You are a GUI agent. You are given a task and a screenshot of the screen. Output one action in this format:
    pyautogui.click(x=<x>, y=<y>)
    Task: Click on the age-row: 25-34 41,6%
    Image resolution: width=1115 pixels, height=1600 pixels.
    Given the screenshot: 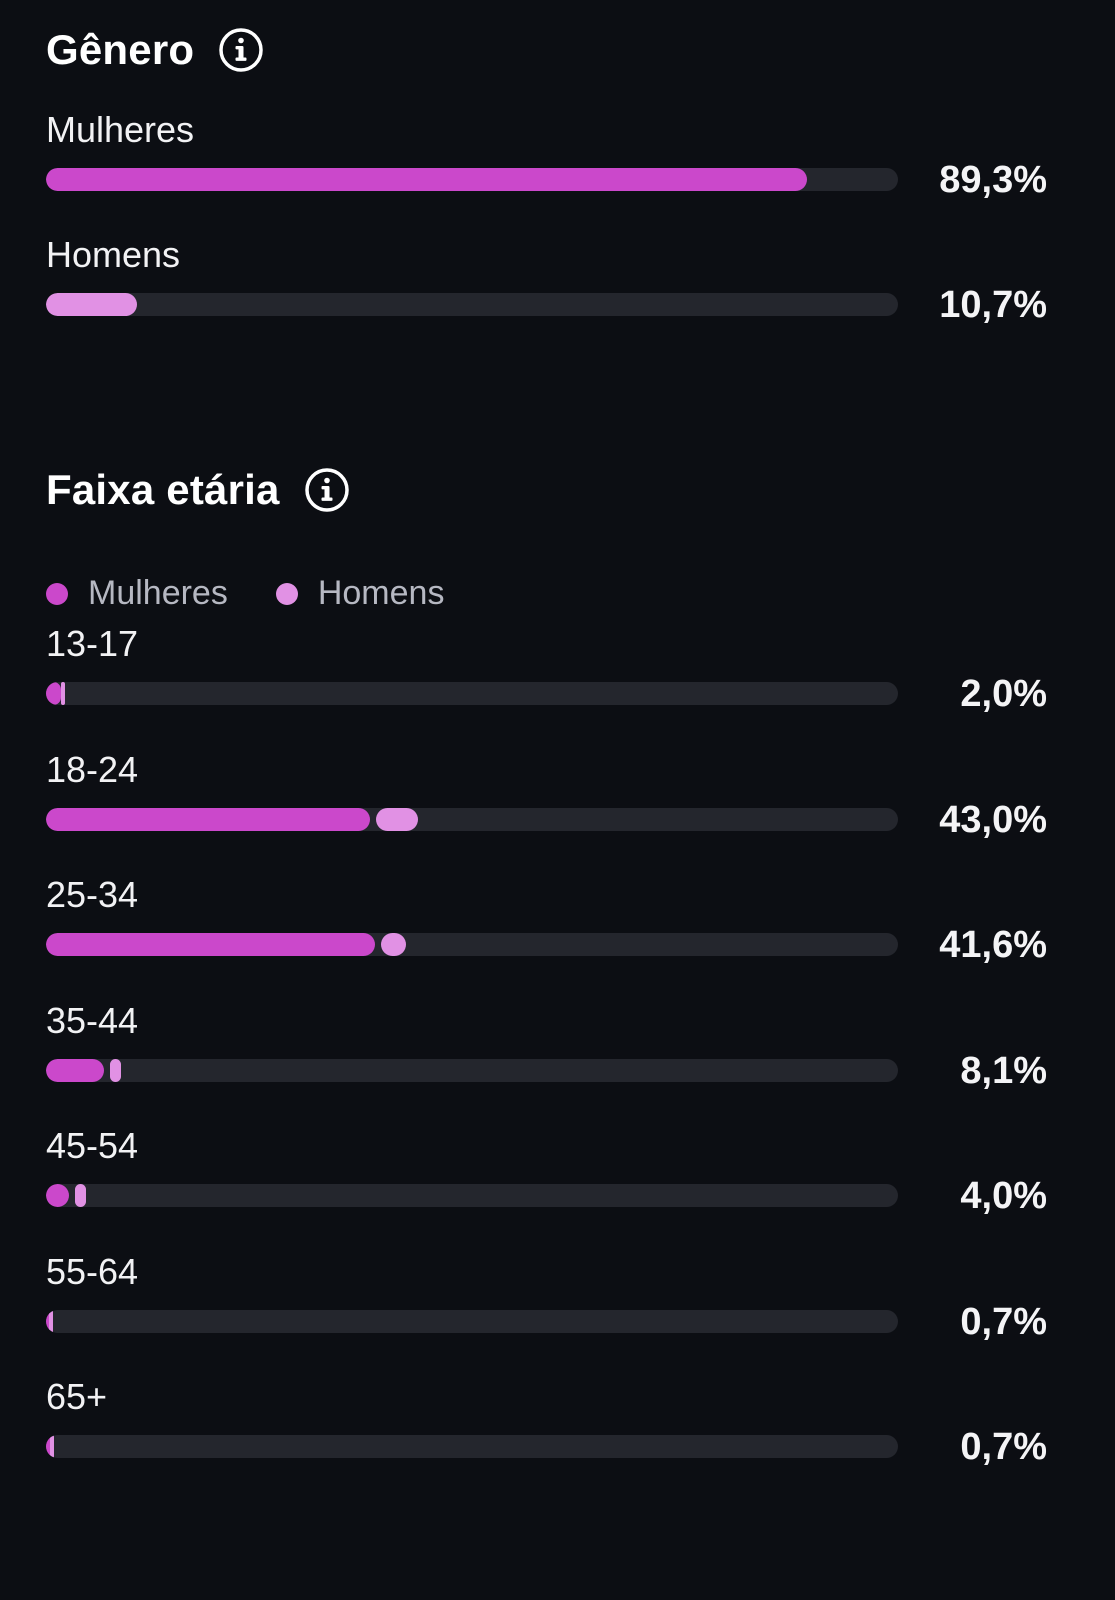 What is the action you would take?
    pyautogui.click(x=546, y=928)
    